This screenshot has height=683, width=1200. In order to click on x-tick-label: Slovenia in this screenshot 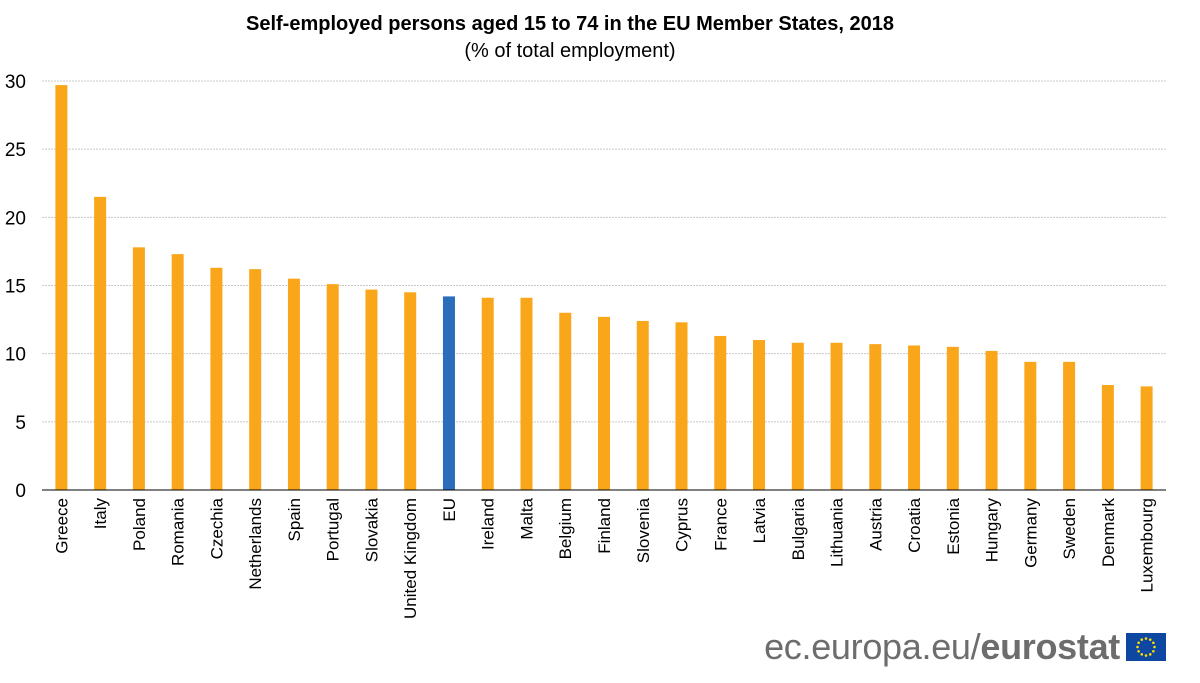, I will do `click(643, 530)`.